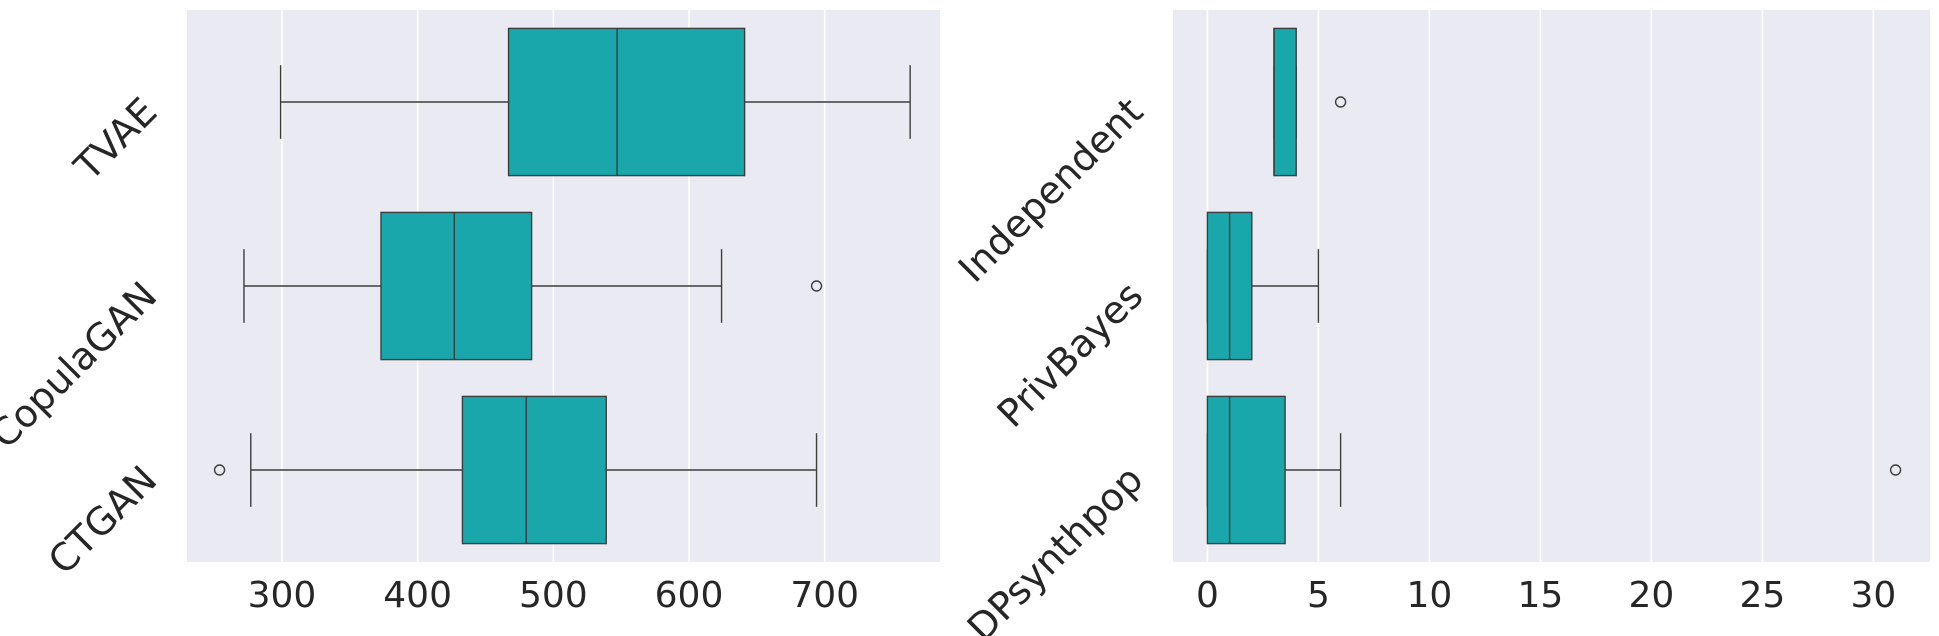 The image size is (1939, 636). Describe the element at coordinates (1070, 354) in the screenshot. I see `y-category-label: PrivBayes` at that location.